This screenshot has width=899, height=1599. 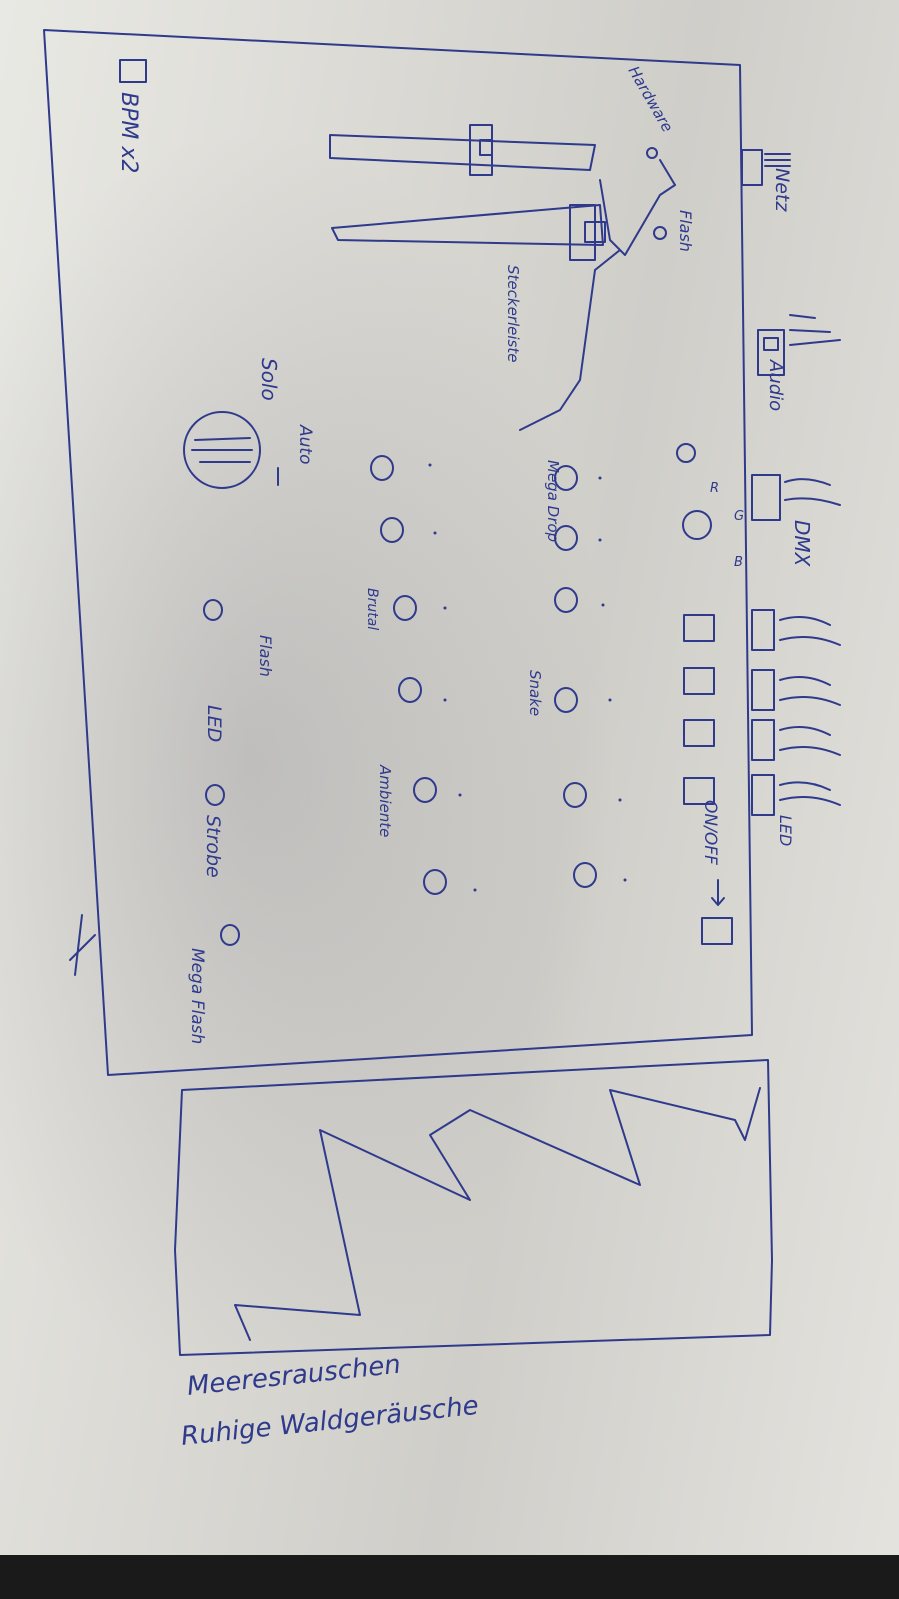 What do you see at coordinates (128, 132) in the screenshot?
I see `bpm-label: BPM x2` at bounding box center [128, 132].